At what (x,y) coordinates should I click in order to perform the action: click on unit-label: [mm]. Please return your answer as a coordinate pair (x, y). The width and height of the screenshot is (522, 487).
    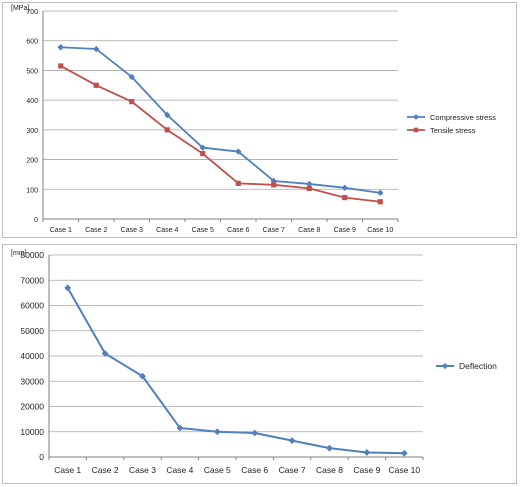
    Looking at the image, I should click on (19, 253).